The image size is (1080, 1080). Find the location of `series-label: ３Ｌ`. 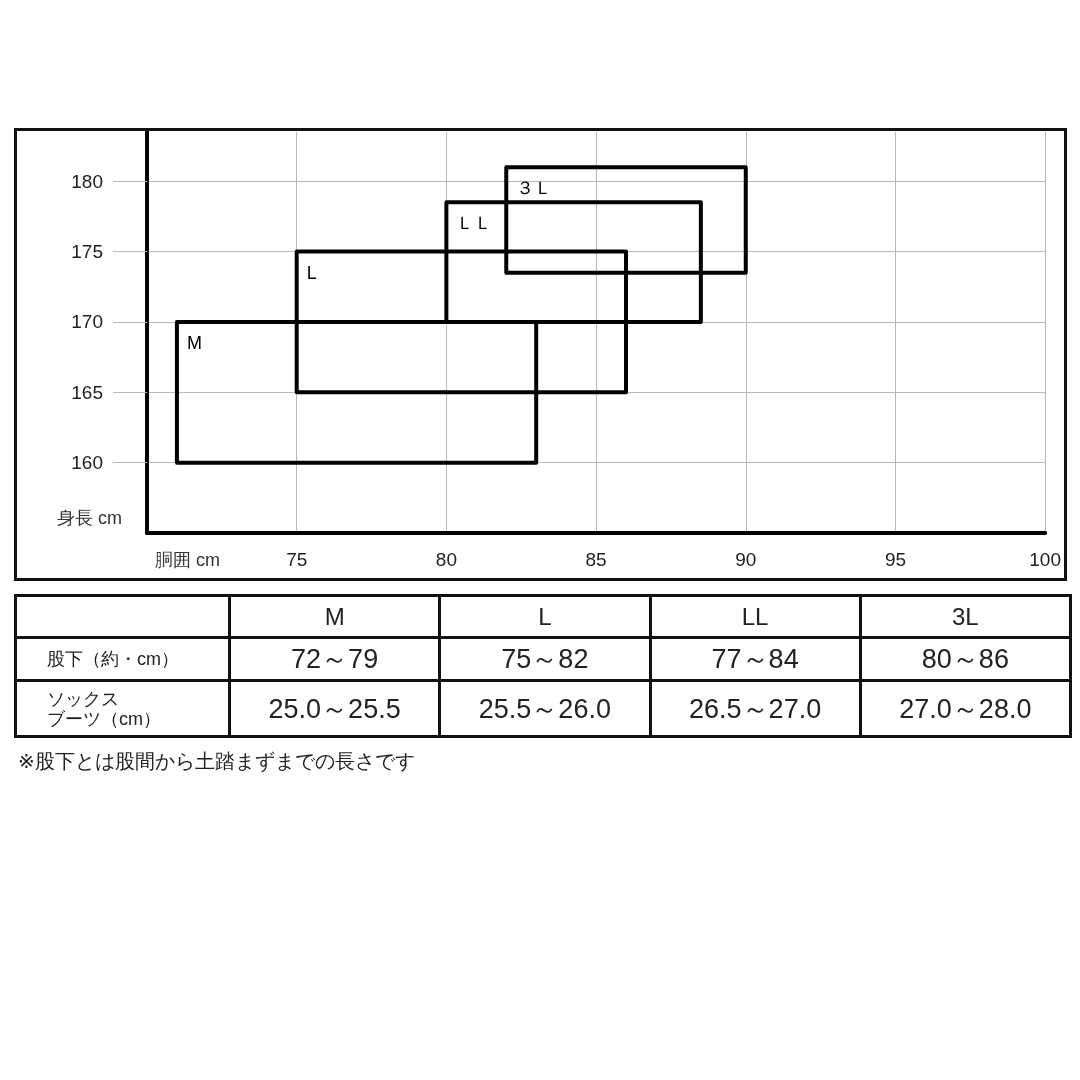

series-label: ３Ｌ is located at coordinates (534, 188).